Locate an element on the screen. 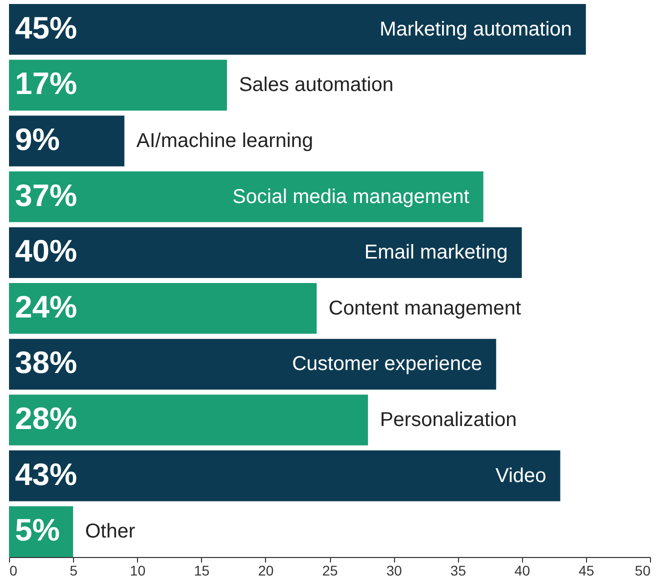 The width and height of the screenshot is (661, 582). x-tick-label: 40 is located at coordinates (522, 570).